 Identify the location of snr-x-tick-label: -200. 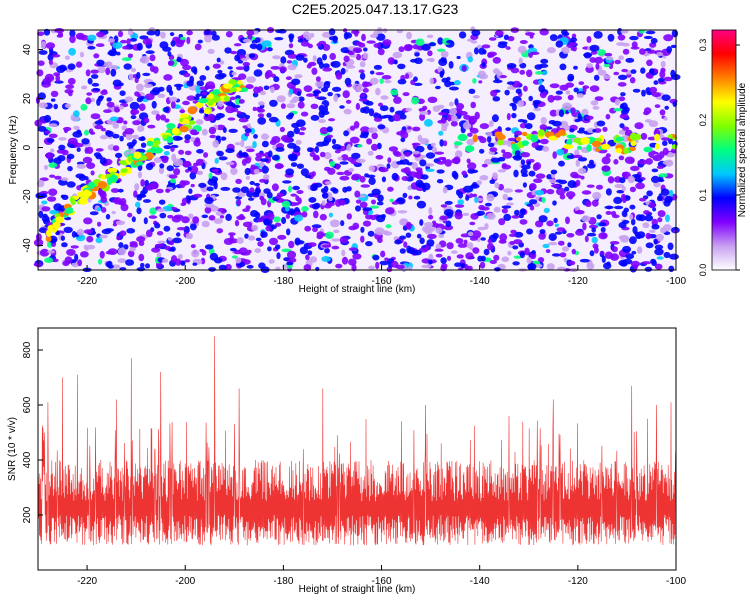
(185, 581).